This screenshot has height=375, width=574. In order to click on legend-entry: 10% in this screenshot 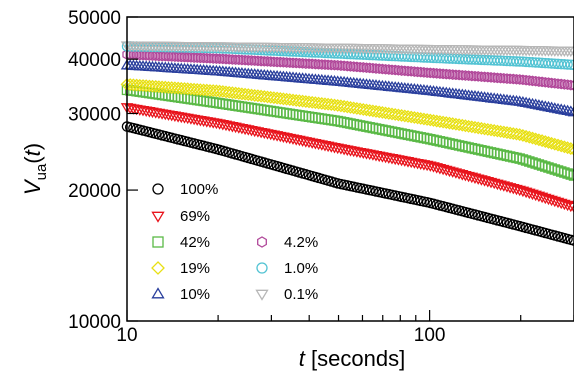, I will do `click(180, 294)`.